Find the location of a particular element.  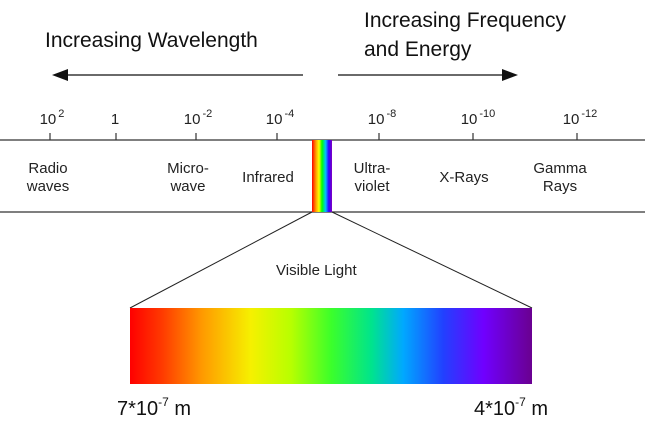

tick-label: 10 -10 is located at coordinates (478, 118).